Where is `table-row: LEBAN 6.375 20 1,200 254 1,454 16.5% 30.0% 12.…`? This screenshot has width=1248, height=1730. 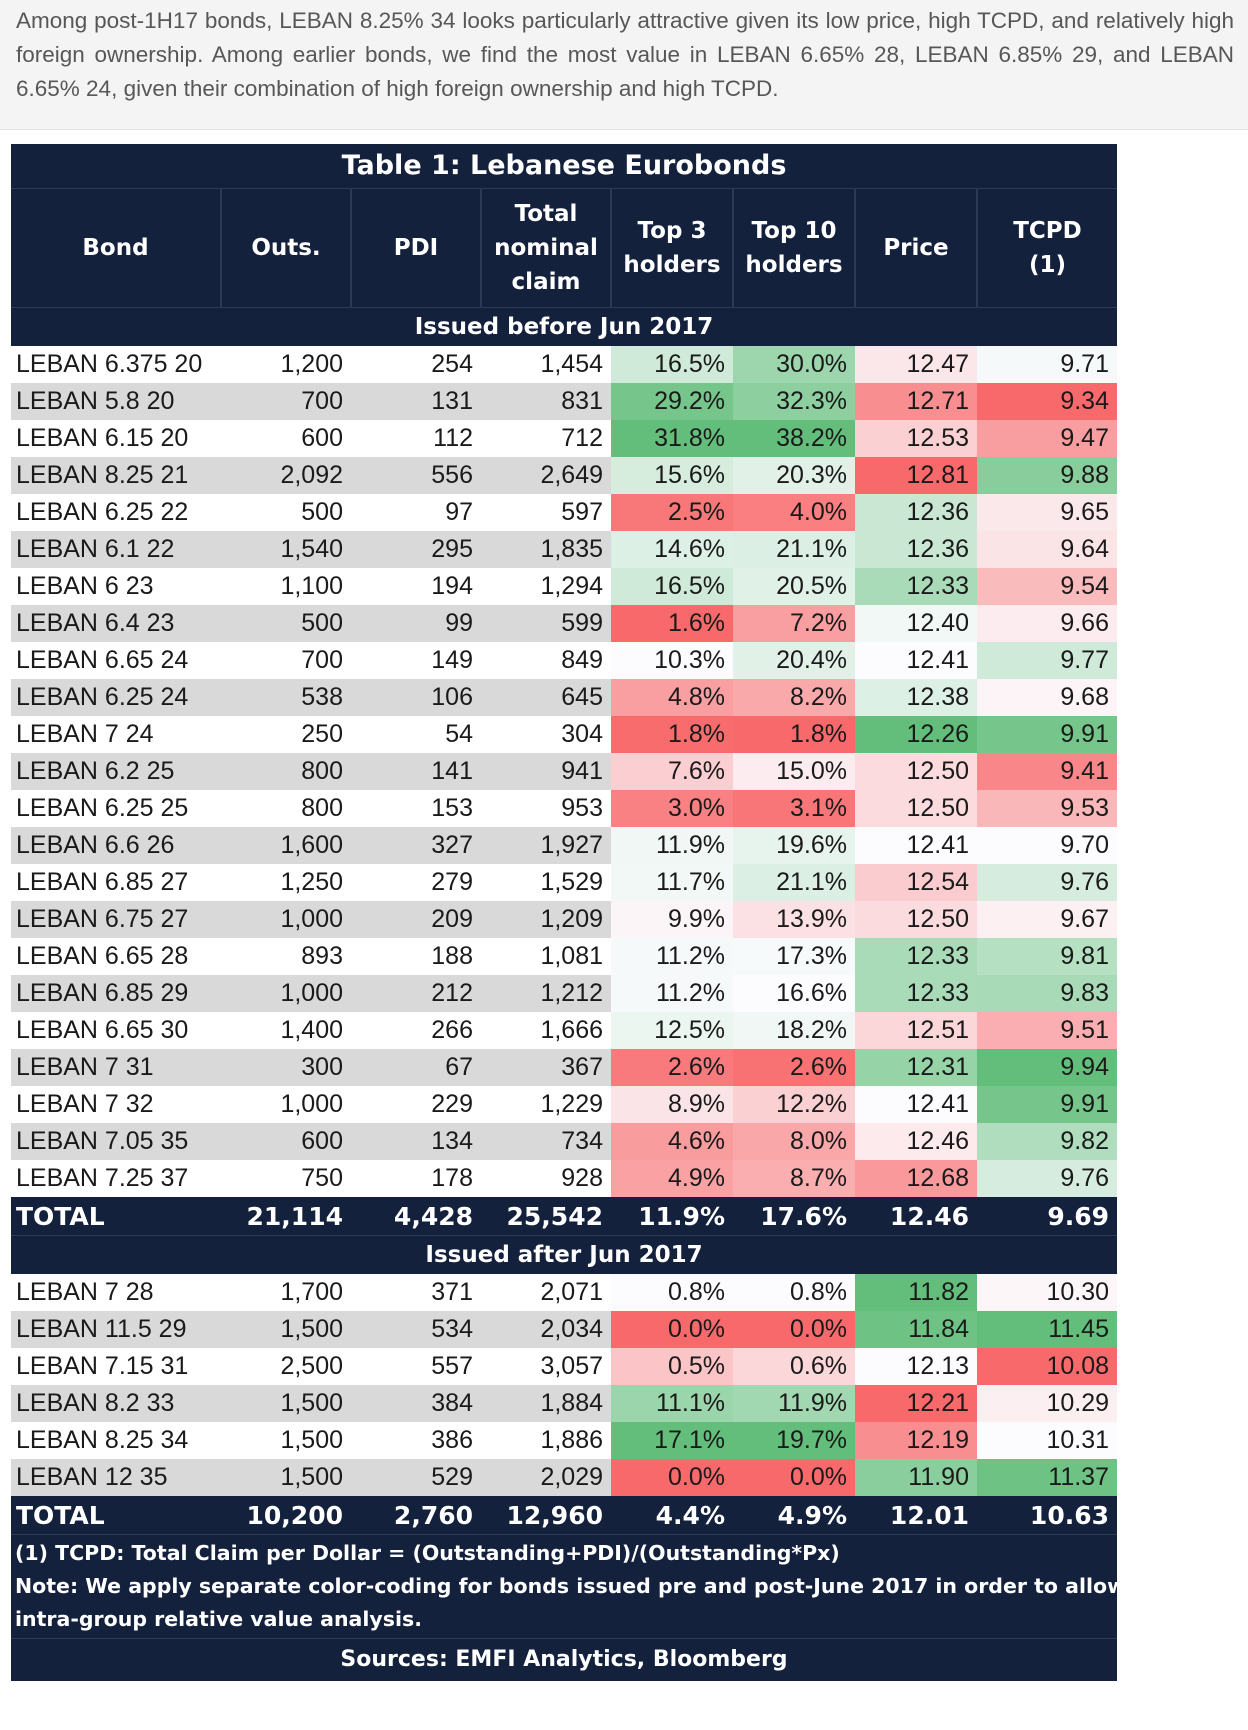
table-row: LEBAN 6.375 20 1,200 254 1,454 16.5% 30.0% 12.… is located at coordinates (564, 364).